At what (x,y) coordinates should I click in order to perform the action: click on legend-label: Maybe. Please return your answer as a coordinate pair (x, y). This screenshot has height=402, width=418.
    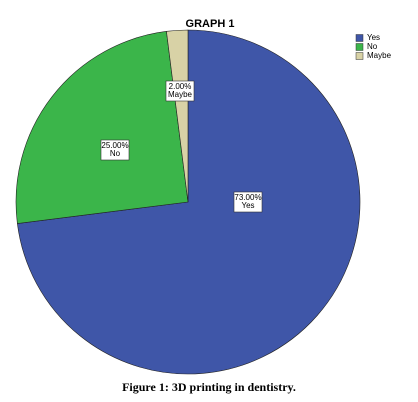
    Looking at the image, I should click on (379, 55).